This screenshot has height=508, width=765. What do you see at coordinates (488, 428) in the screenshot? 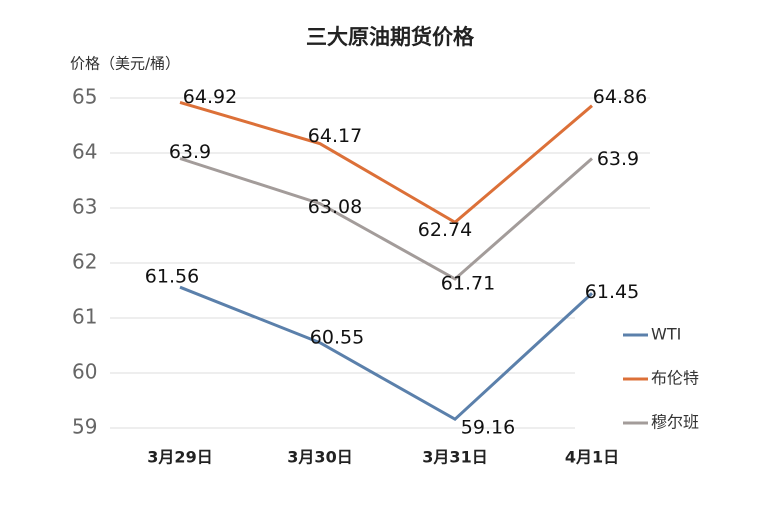
I see `data-label: 59.16` at bounding box center [488, 428].